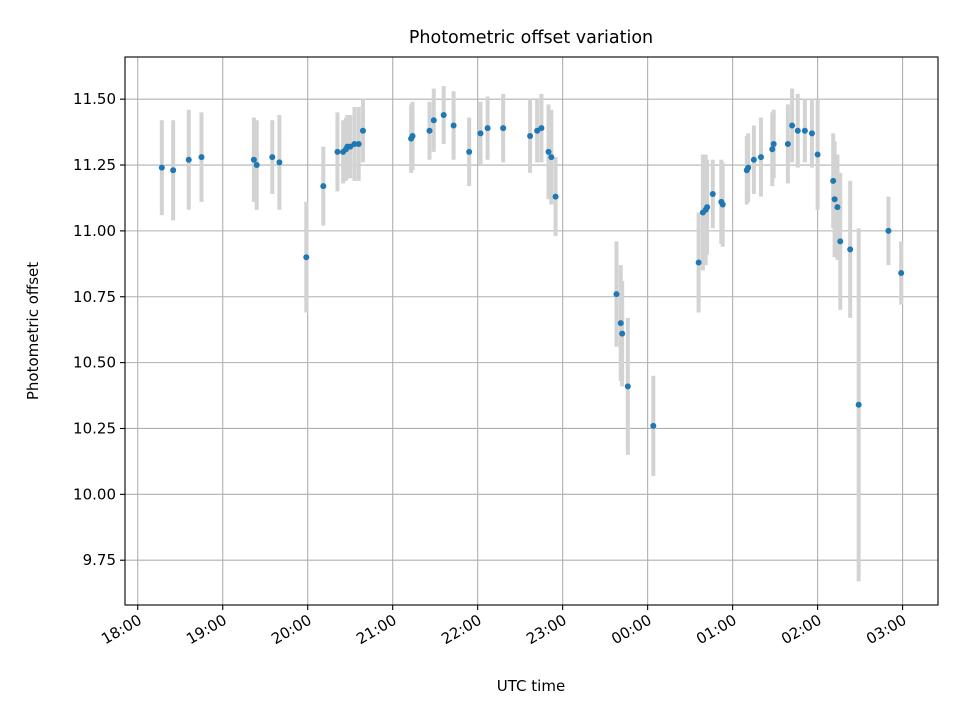 This screenshot has width=960, height=720. Describe the element at coordinates (94, 494) in the screenshot. I see `y-tick-label: 10.00` at that location.